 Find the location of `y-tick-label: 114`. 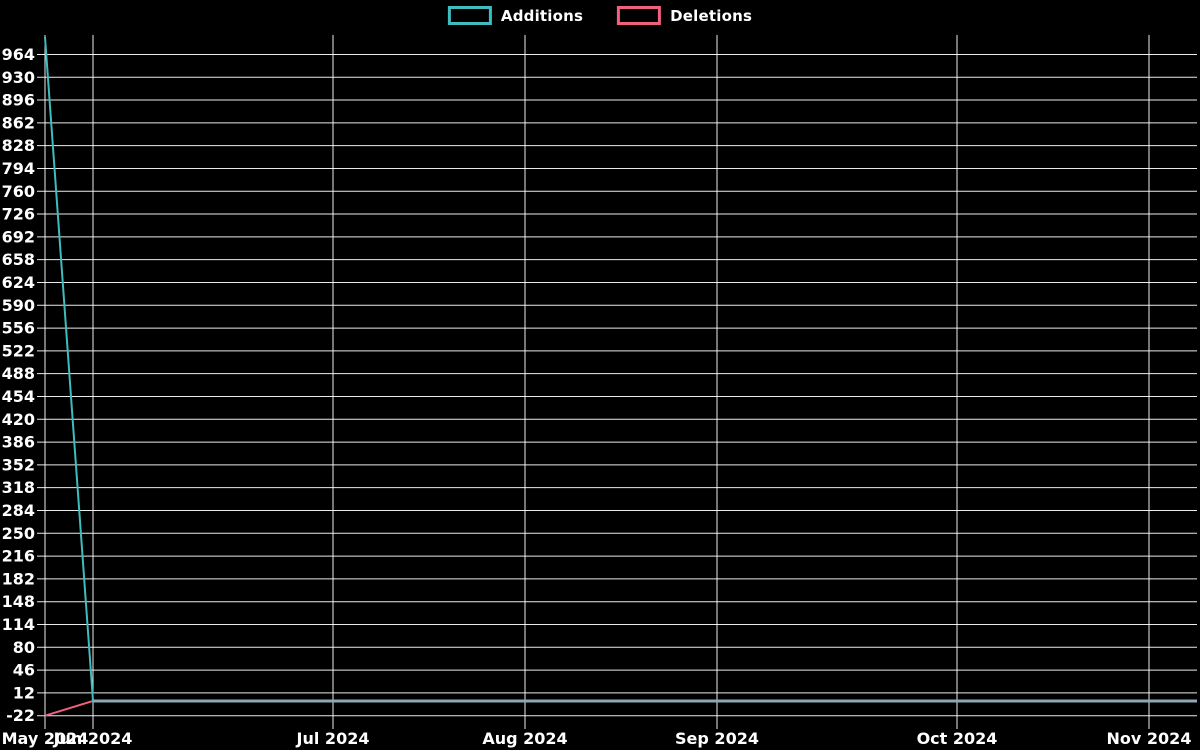

y-tick-label: 114 is located at coordinates (18, 624).